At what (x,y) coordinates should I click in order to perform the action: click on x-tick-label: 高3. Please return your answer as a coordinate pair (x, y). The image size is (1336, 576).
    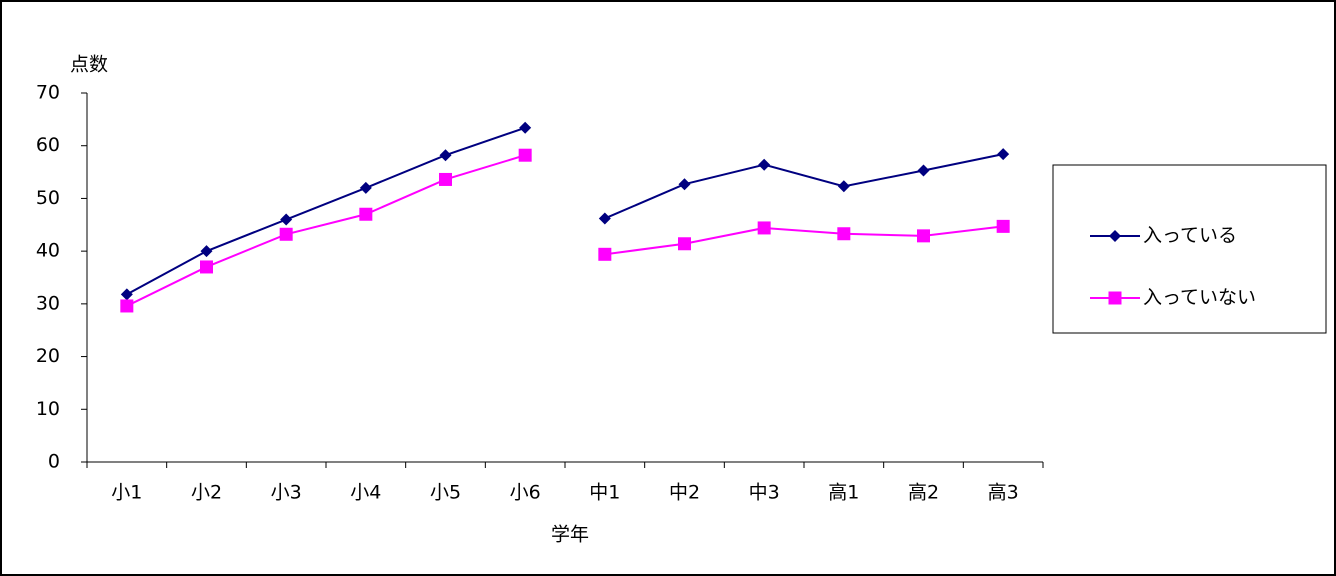
    Looking at the image, I should click on (1003, 493).